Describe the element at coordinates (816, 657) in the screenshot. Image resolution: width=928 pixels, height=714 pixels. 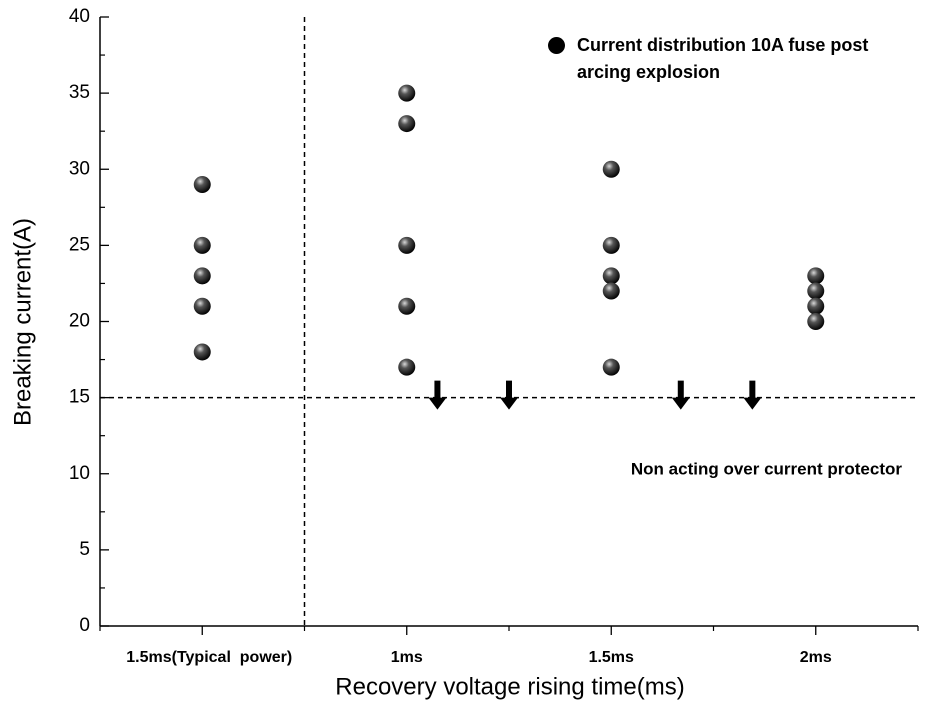
I see `x-tick-label: 2ms` at that location.